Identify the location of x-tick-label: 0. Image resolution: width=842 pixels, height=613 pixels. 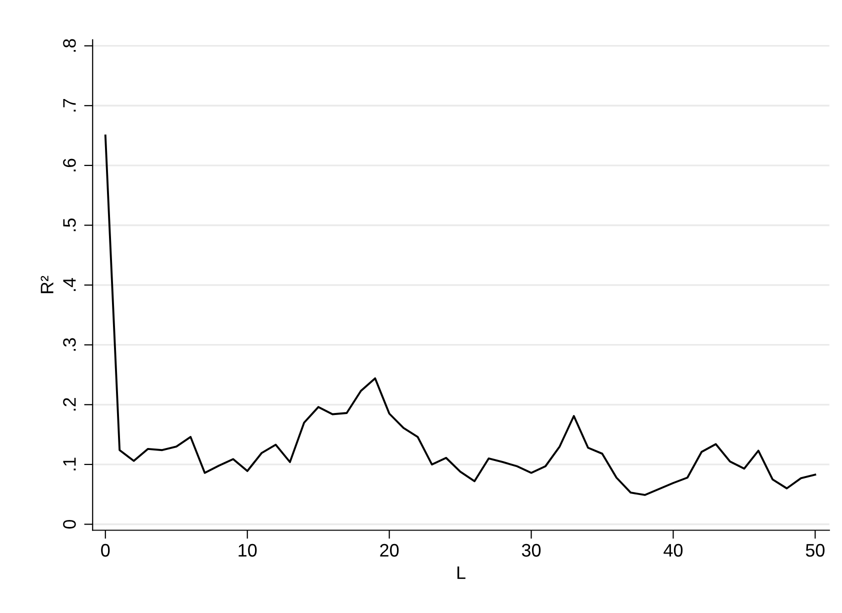
(105, 550).